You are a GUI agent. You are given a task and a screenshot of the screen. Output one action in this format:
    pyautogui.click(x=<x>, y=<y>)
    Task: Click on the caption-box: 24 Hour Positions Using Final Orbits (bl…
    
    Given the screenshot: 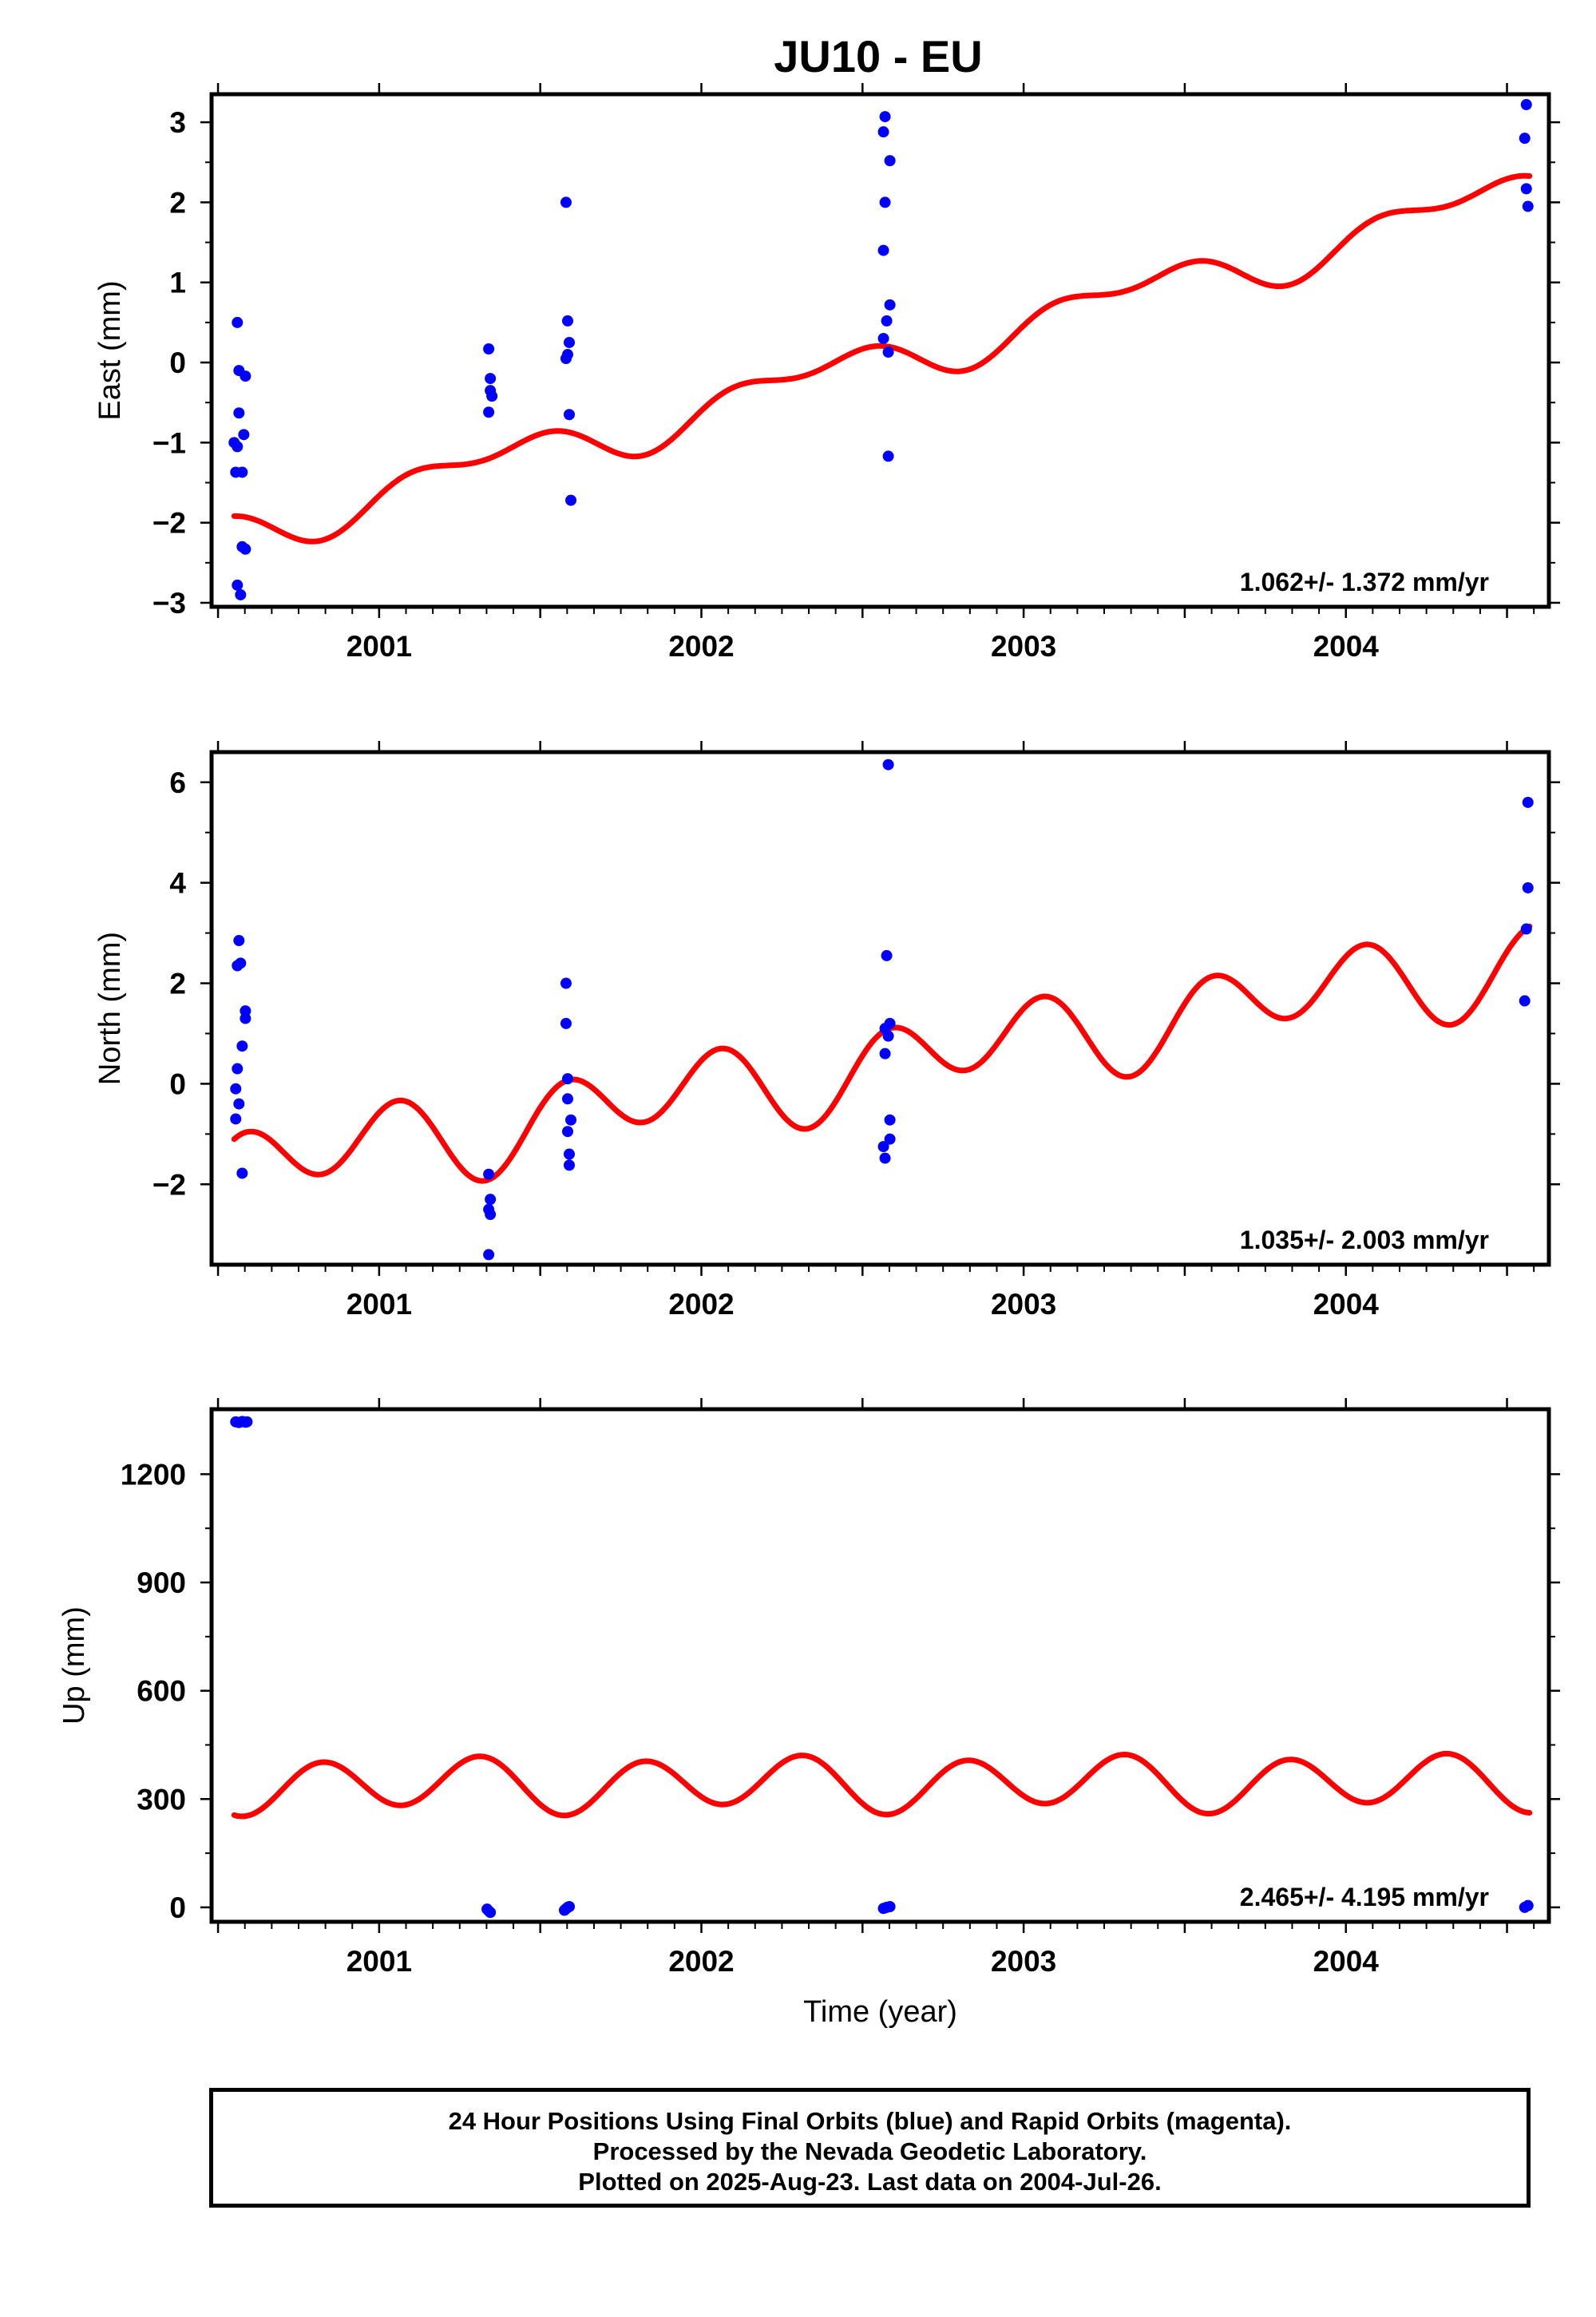 What is the action you would take?
    pyautogui.click(x=870, y=2148)
    